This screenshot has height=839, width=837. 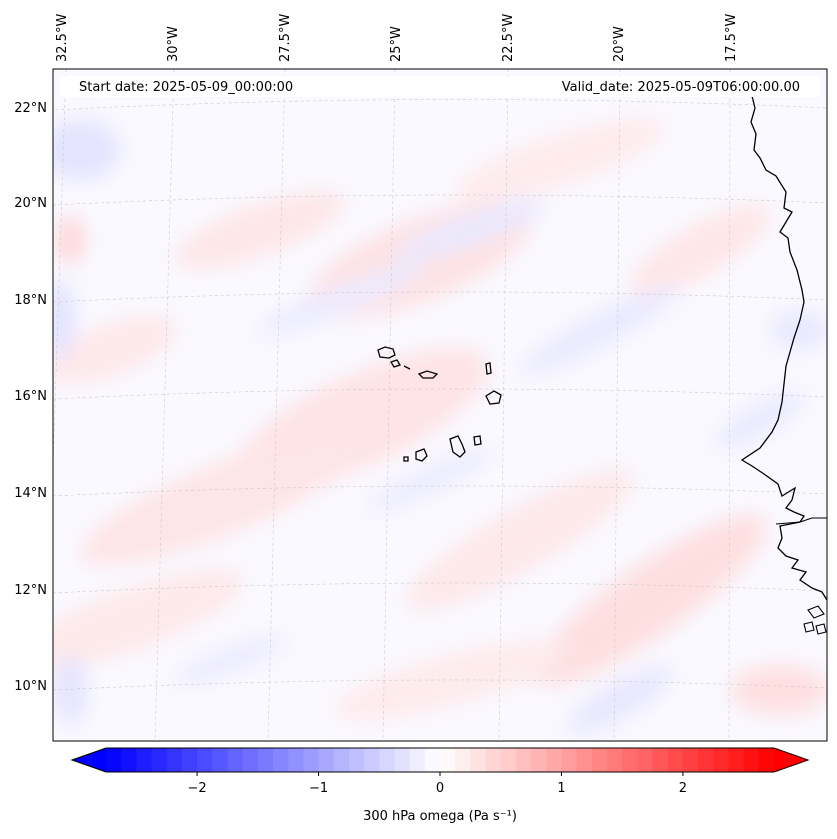 I want to click on lat-label: 14°N, so click(x=30, y=493).